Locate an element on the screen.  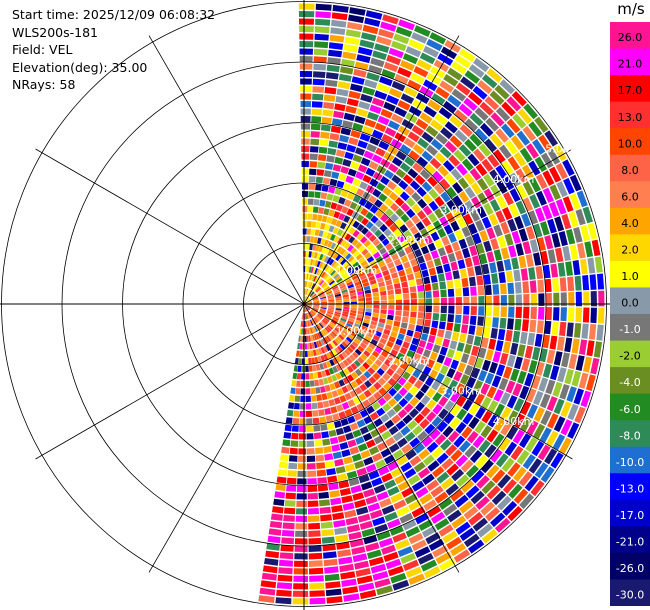
colorbar-label: -2.0 is located at coordinates (629, 356).